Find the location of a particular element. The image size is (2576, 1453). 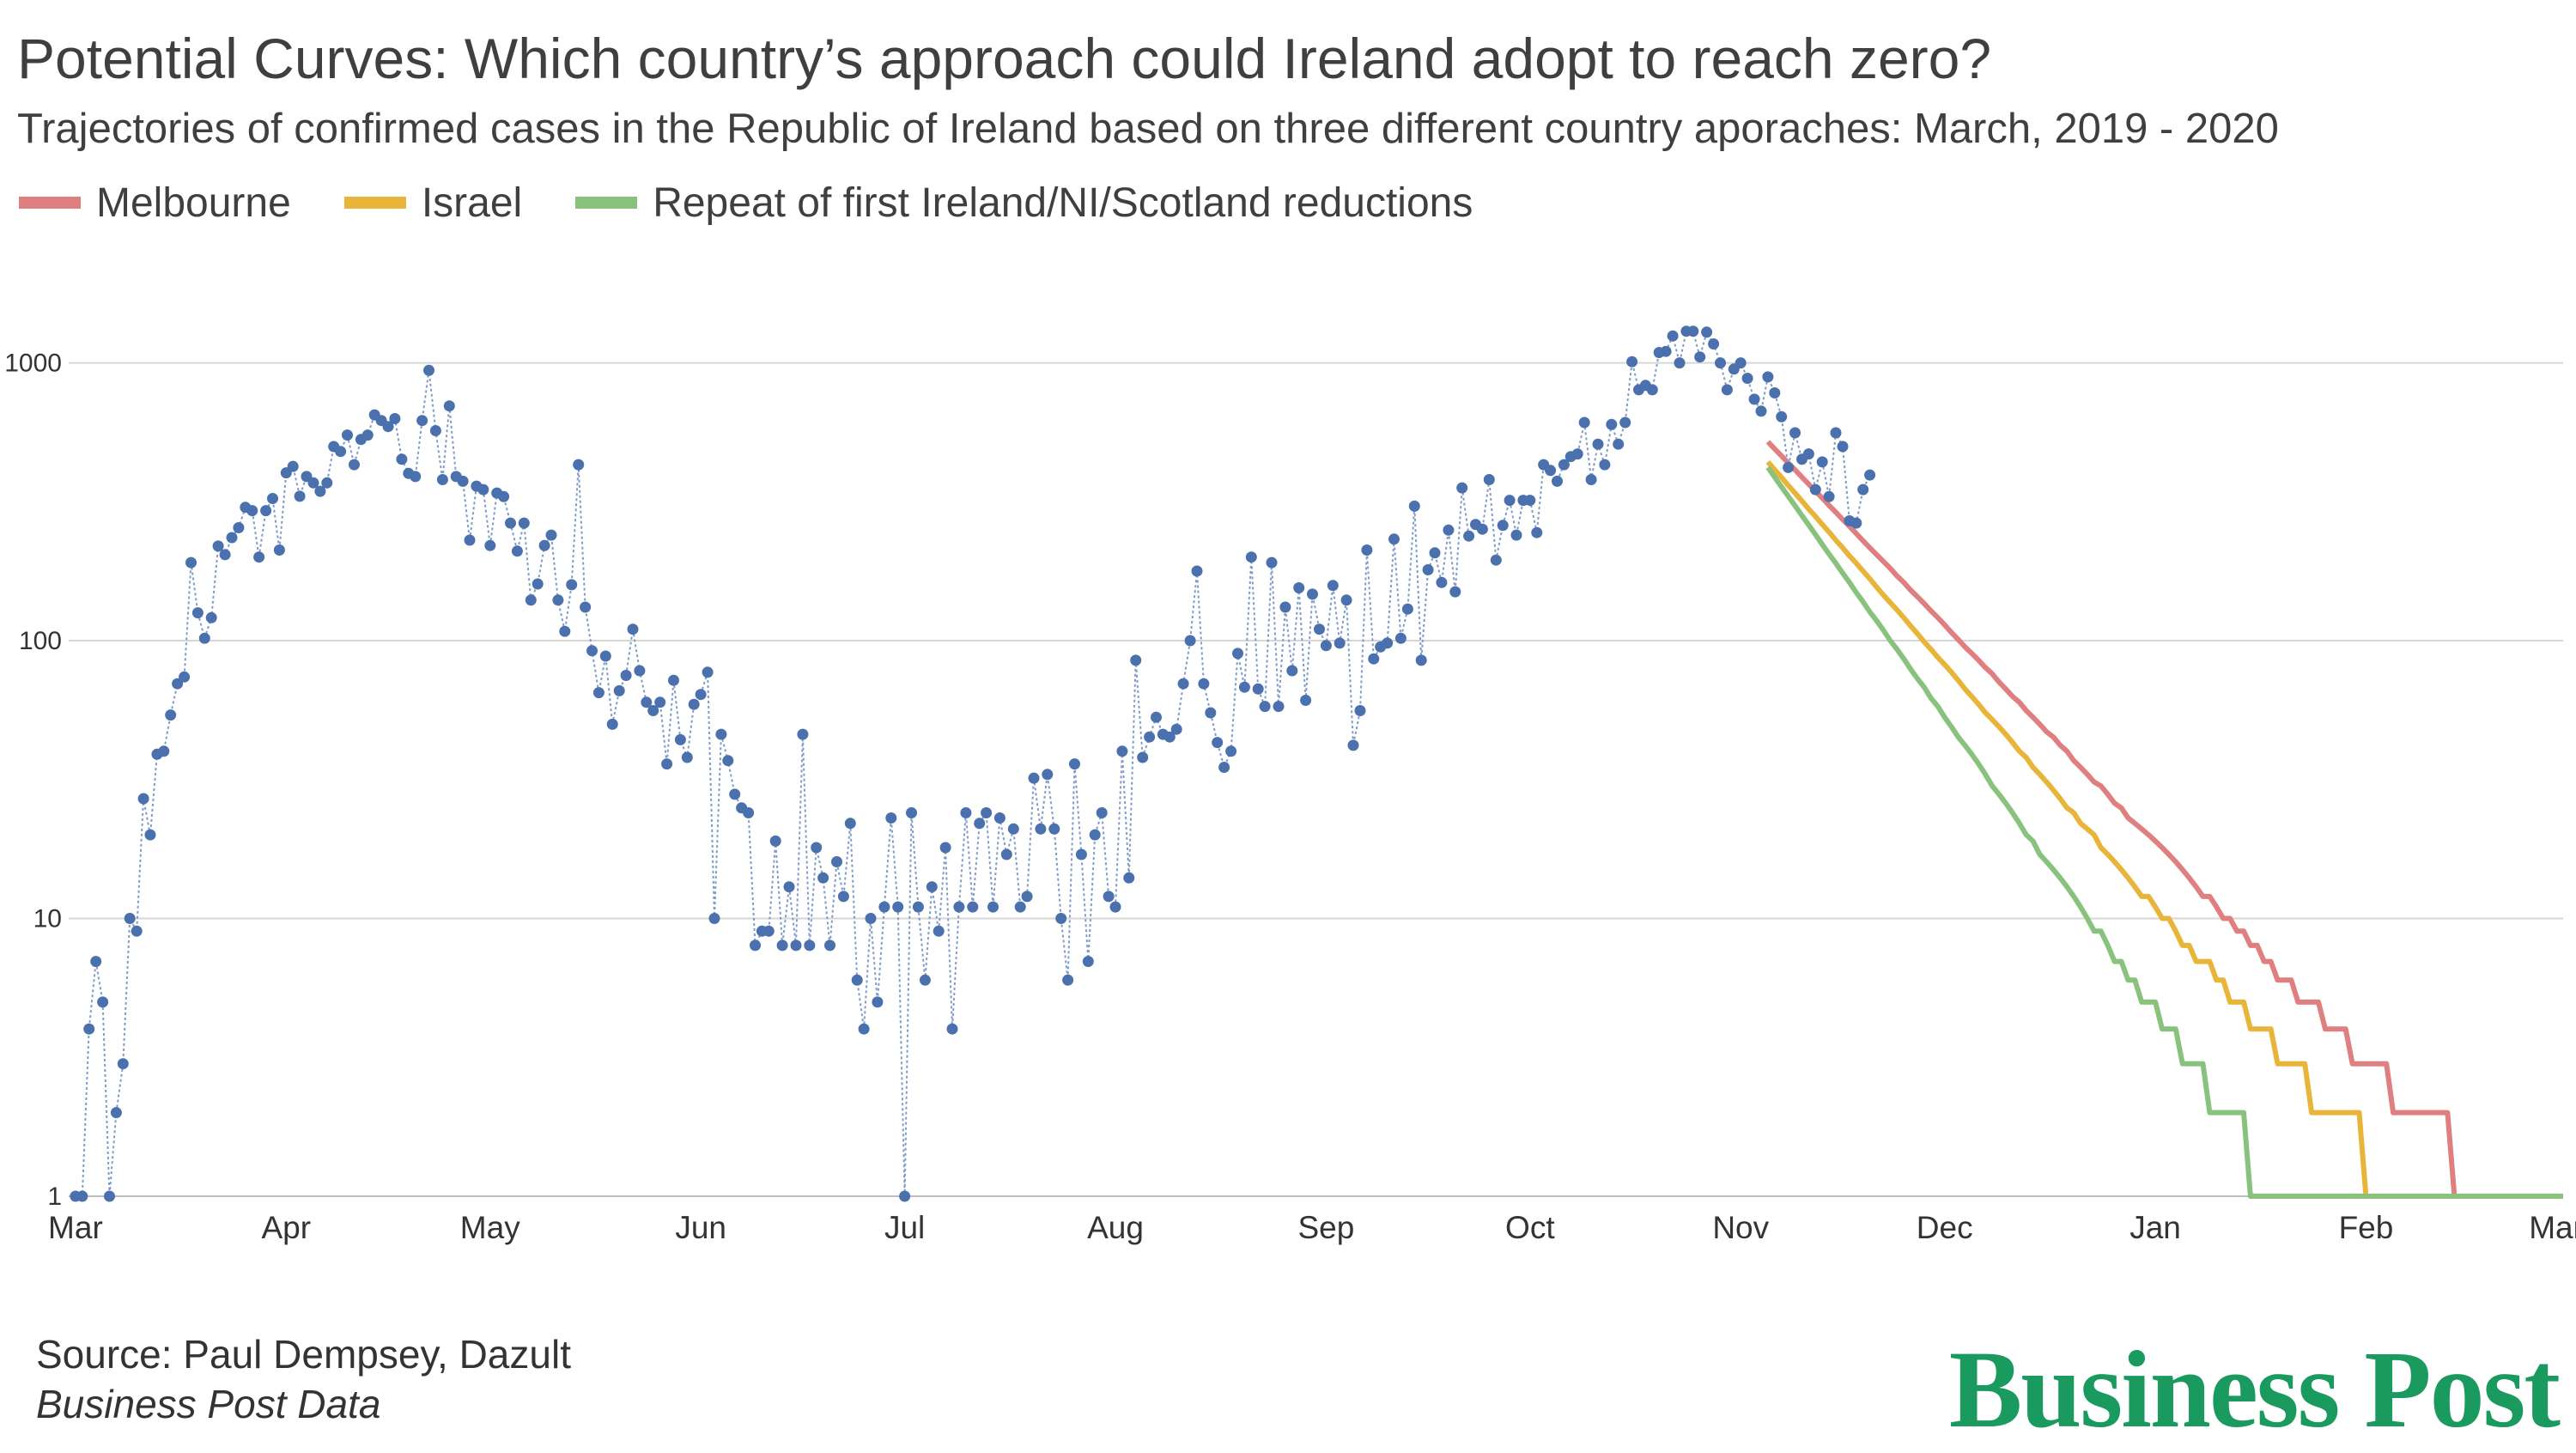

legend-swatch-israel is located at coordinates (375, 203).